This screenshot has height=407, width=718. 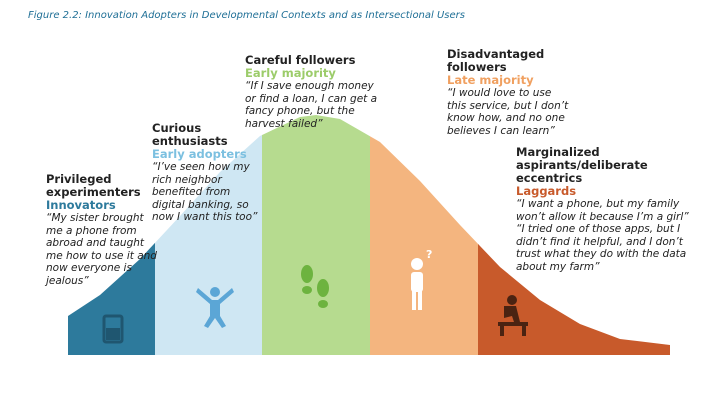 What do you see at coordinates (290, 73) in the screenshot?
I see `group-stage: Early majority` at bounding box center [290, 73].